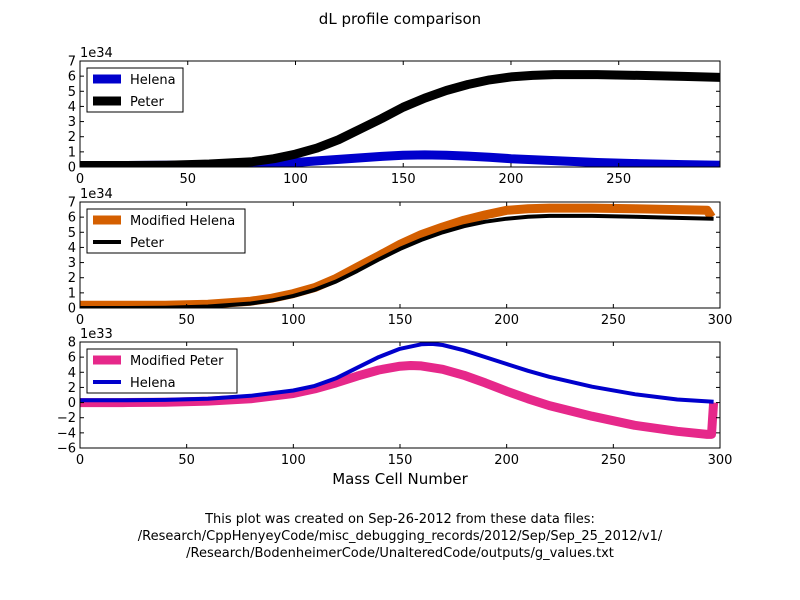 Image resolution: width=800 pixels, height=600 pixels. What do you see at coordinates (177, 361) in the screenshot?
I see `legend-label: Modified Peter` at bounding box center [177, 361].